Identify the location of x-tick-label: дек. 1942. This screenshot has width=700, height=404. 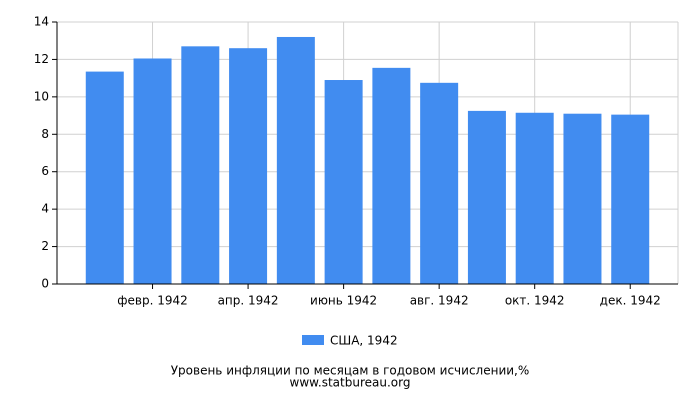
(630, 301).